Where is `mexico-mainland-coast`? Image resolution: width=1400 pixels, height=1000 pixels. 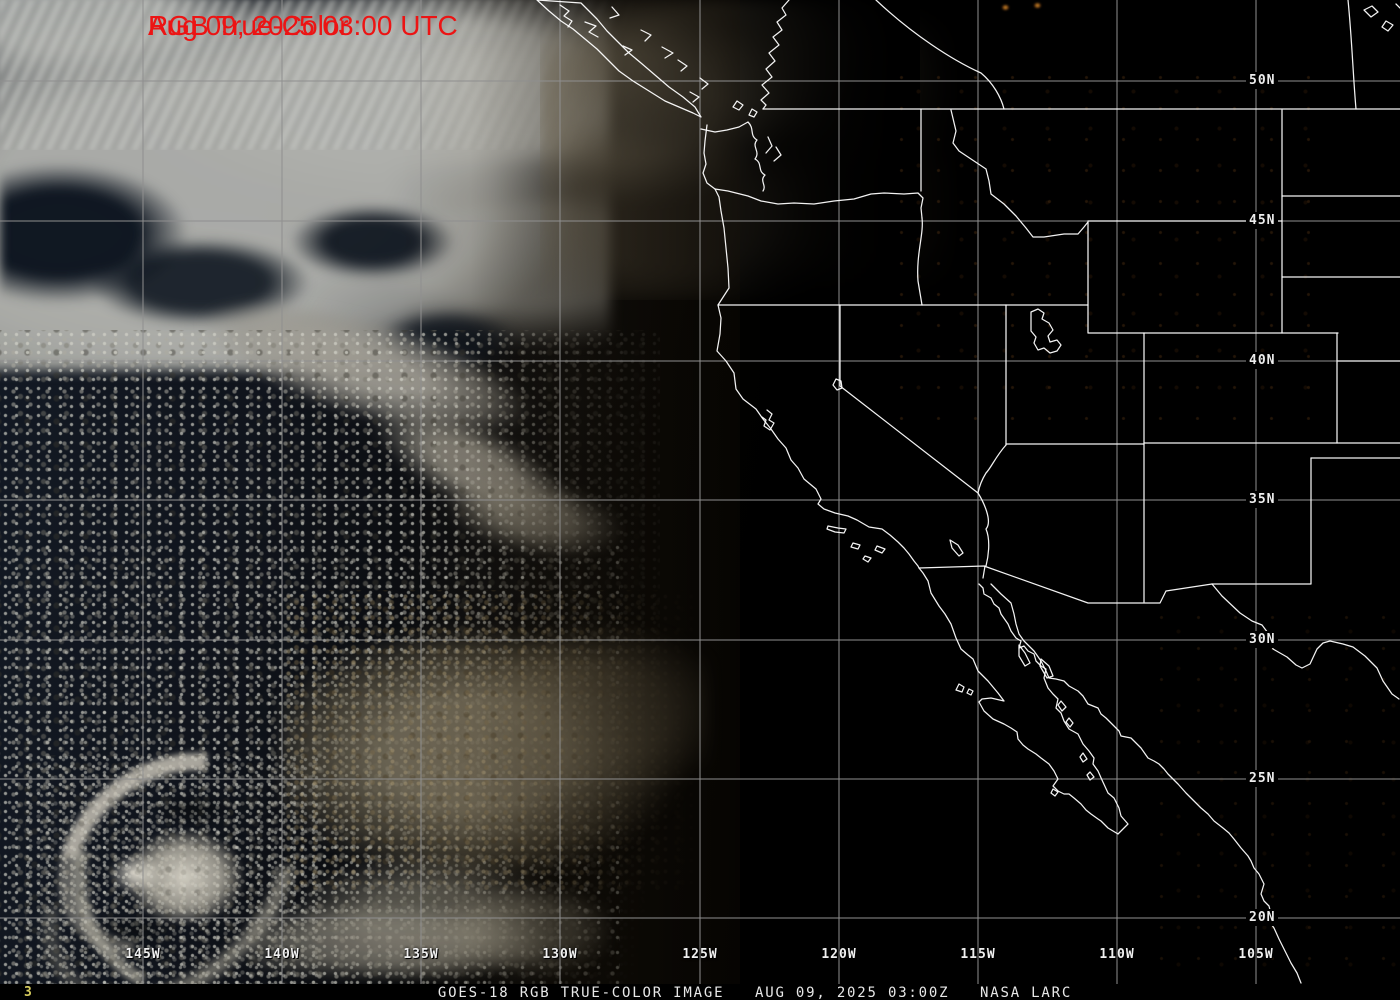
mexico-mainland-coast is located at coordinates (1146, 783).